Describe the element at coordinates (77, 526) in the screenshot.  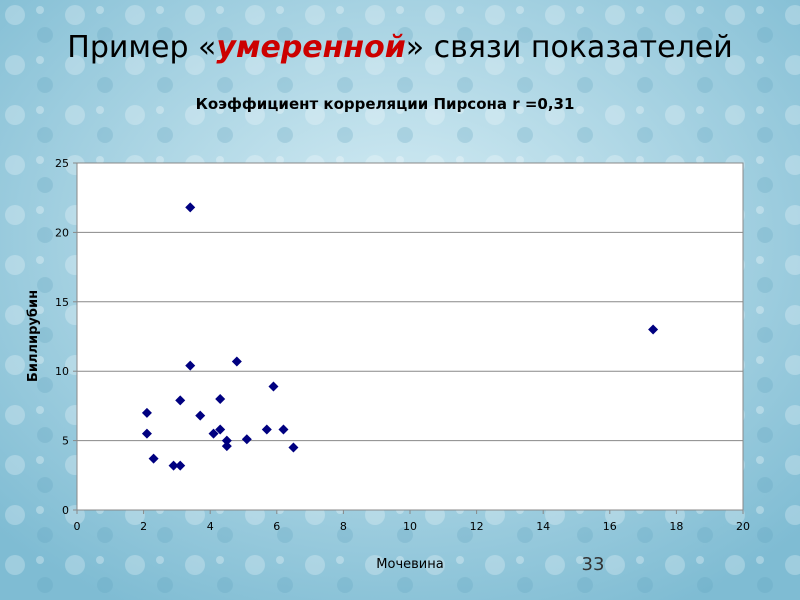
I see `x-tick-label: 0` at that location.